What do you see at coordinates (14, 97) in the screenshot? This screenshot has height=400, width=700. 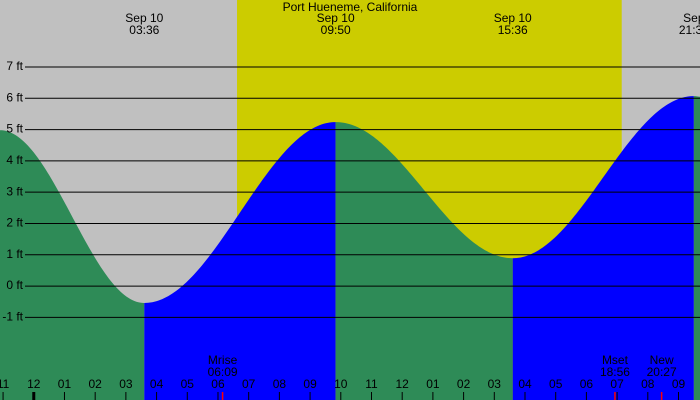 I see `y-tick-label: 6 ft` at bounding box center [14, 97].